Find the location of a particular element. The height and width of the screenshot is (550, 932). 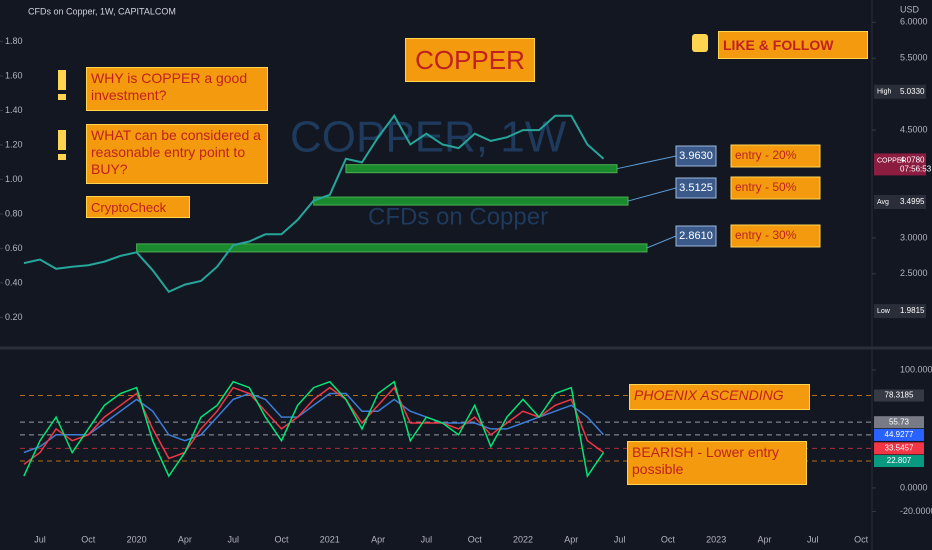

title-box: COPPER is located at coordinates (470, 60).